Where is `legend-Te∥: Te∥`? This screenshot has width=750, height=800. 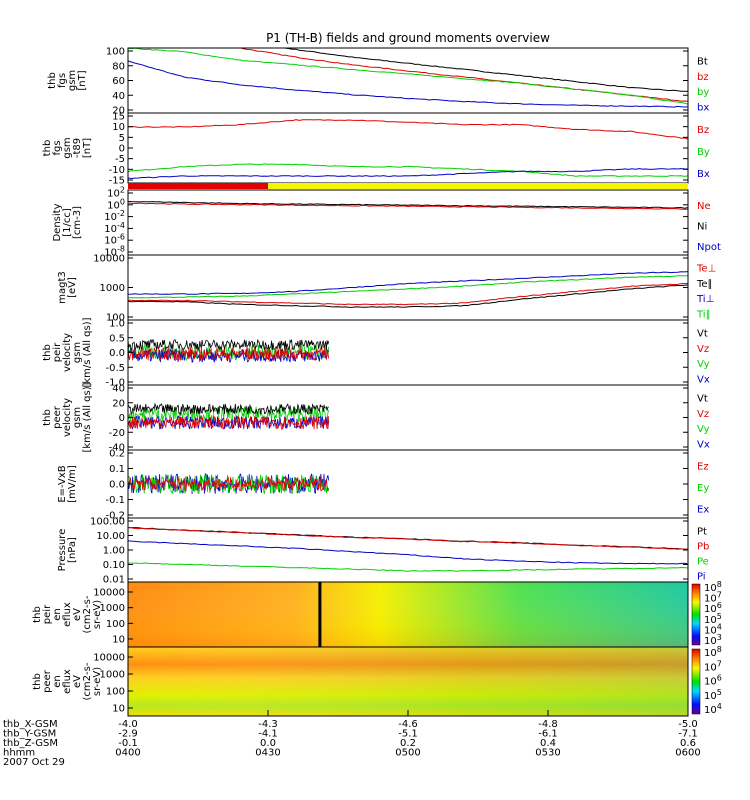 legend-Te∥: Te∥ is located at coordinates (704, 284).